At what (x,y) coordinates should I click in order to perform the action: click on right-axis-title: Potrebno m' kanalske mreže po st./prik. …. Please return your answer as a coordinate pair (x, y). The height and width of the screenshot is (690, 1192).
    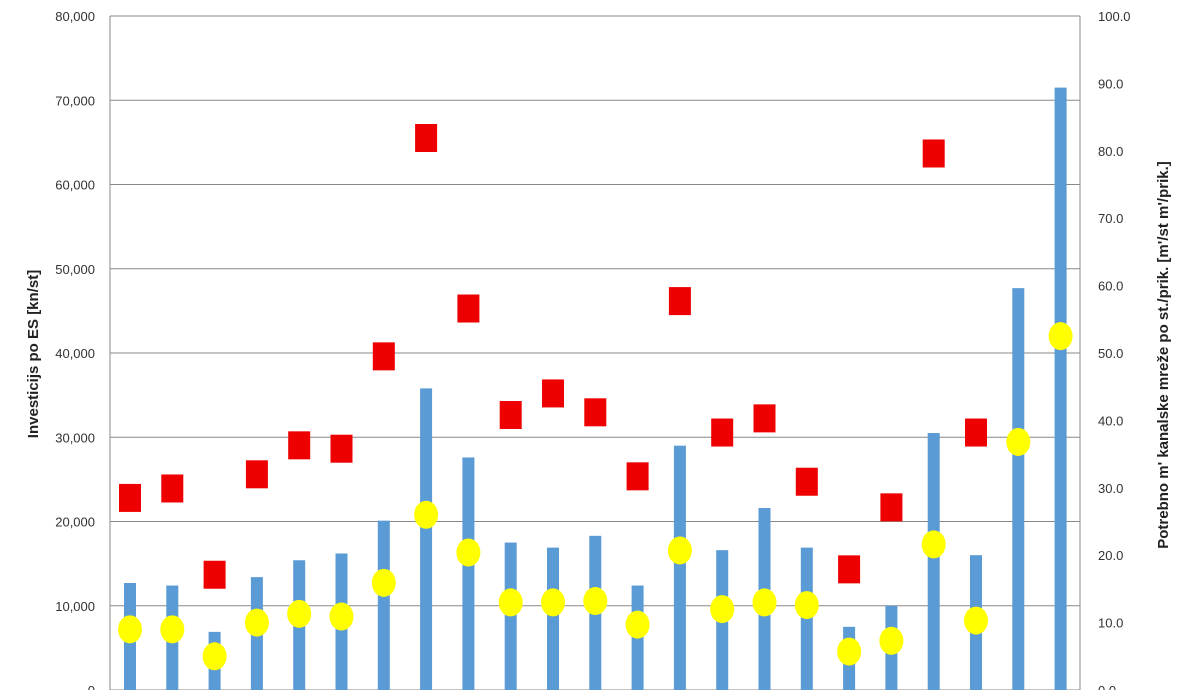
    Looking at the image, I should click on (1163, 354).